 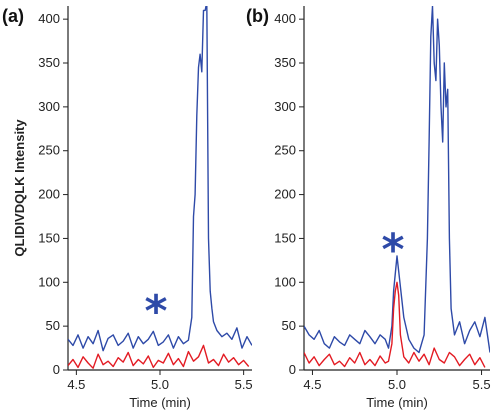 What do you see at coordinates (257, 16) in the screenshot?
I see `panel-label: (b)` at bounding box center [257, 16].